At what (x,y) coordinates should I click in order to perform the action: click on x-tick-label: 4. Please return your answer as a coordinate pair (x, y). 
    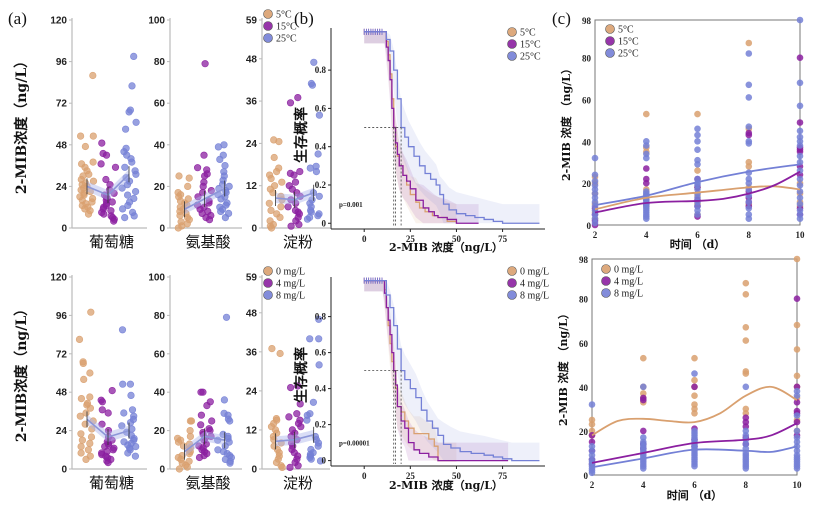
    Looking at the image, I should click on (646, 235).